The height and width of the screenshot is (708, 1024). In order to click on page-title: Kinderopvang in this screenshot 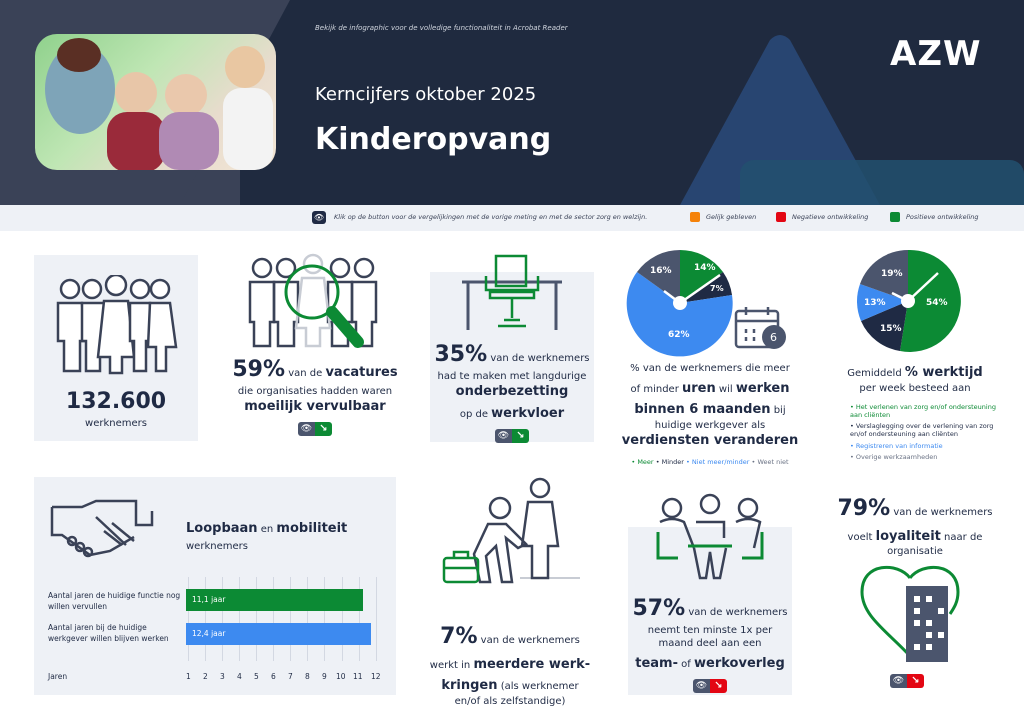, I will do `click(433, 139)`.